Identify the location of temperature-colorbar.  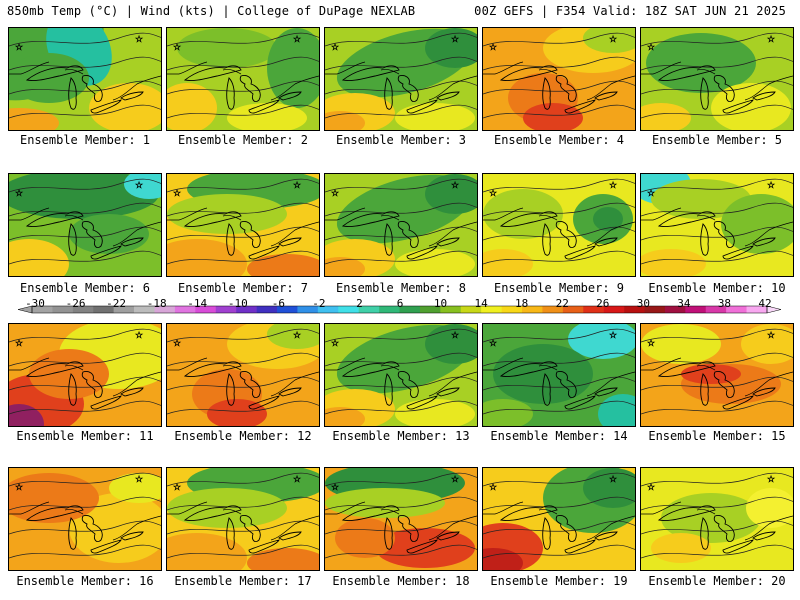
(399, 309).